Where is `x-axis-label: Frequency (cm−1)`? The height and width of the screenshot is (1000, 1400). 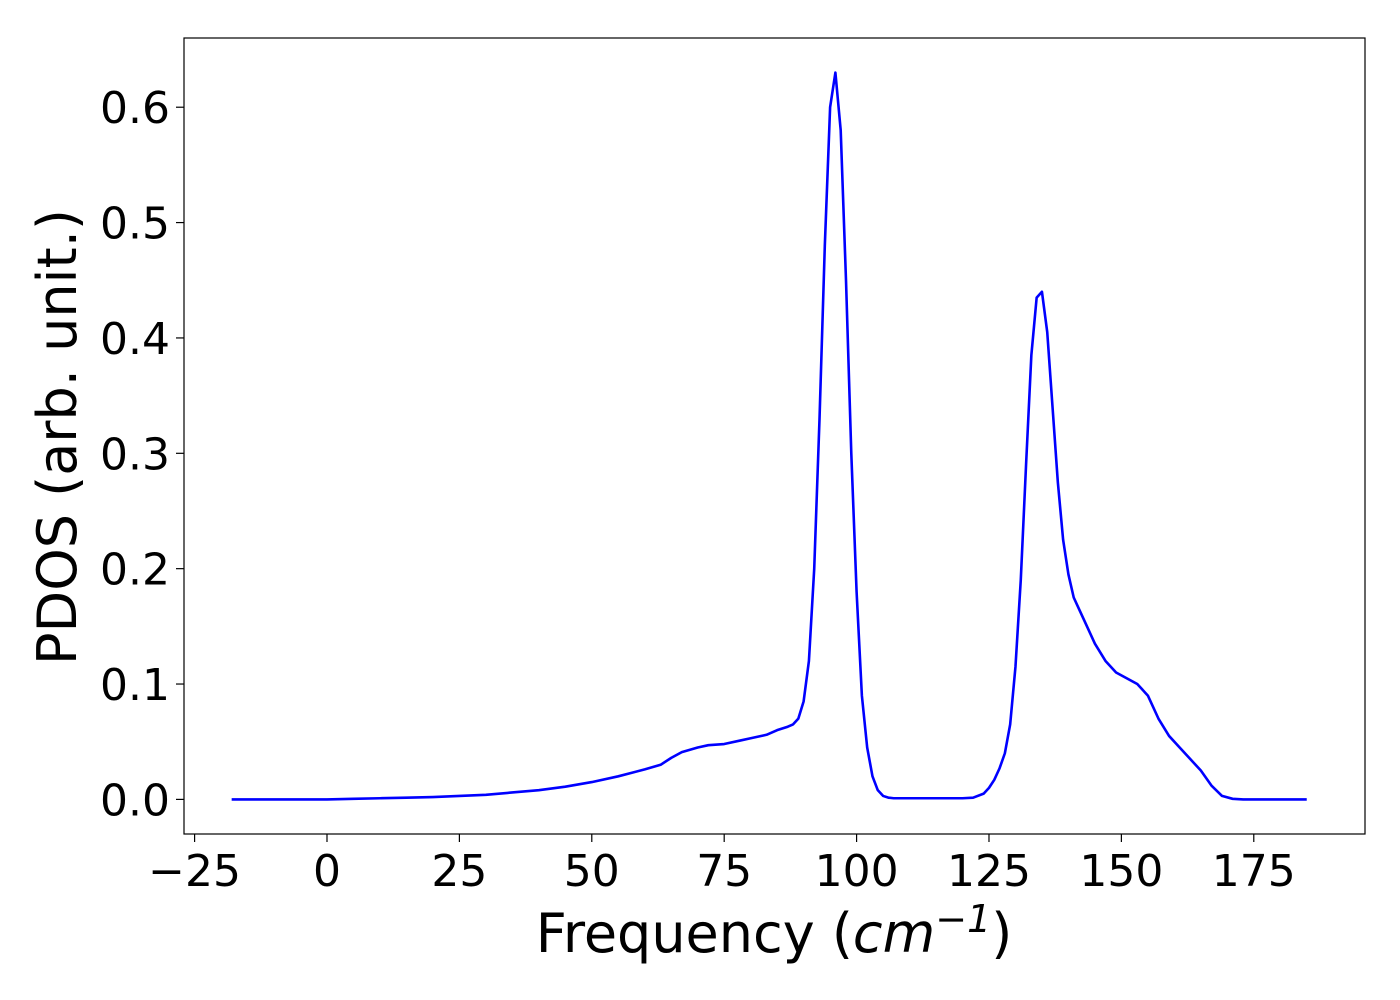 x-axis-label: Frequency (cm−1) is located at coordinates (774, 931).